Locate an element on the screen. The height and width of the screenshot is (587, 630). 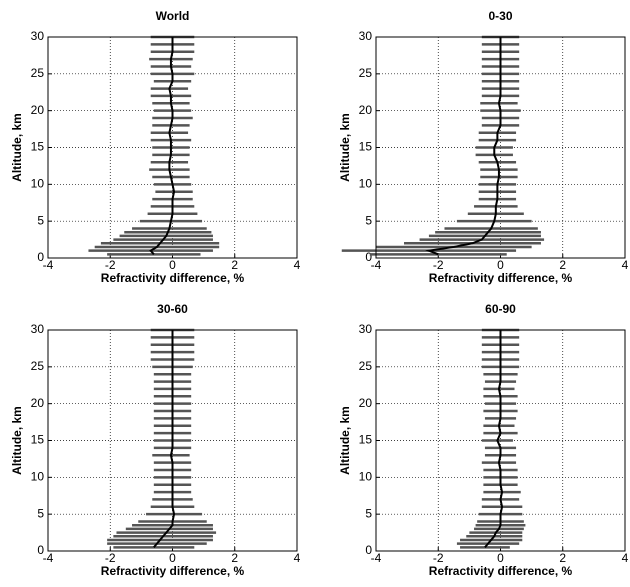
chart-title: 0-30 is located at coordinates (500, 16).